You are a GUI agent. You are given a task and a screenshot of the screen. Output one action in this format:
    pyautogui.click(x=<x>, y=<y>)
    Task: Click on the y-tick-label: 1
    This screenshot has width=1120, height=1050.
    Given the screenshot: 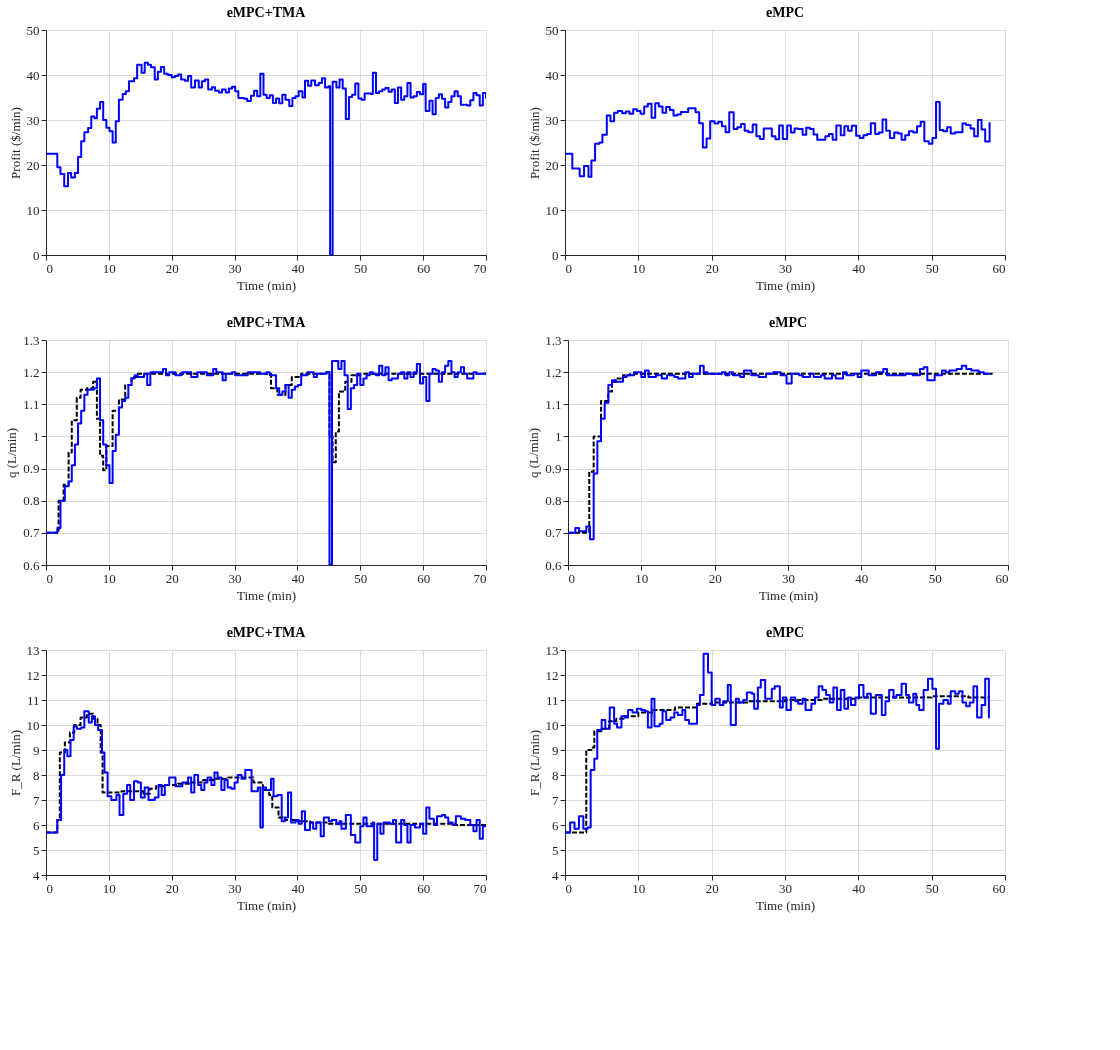 What is the action you would take?
    pyautogui.click(x=558, y=436)
    